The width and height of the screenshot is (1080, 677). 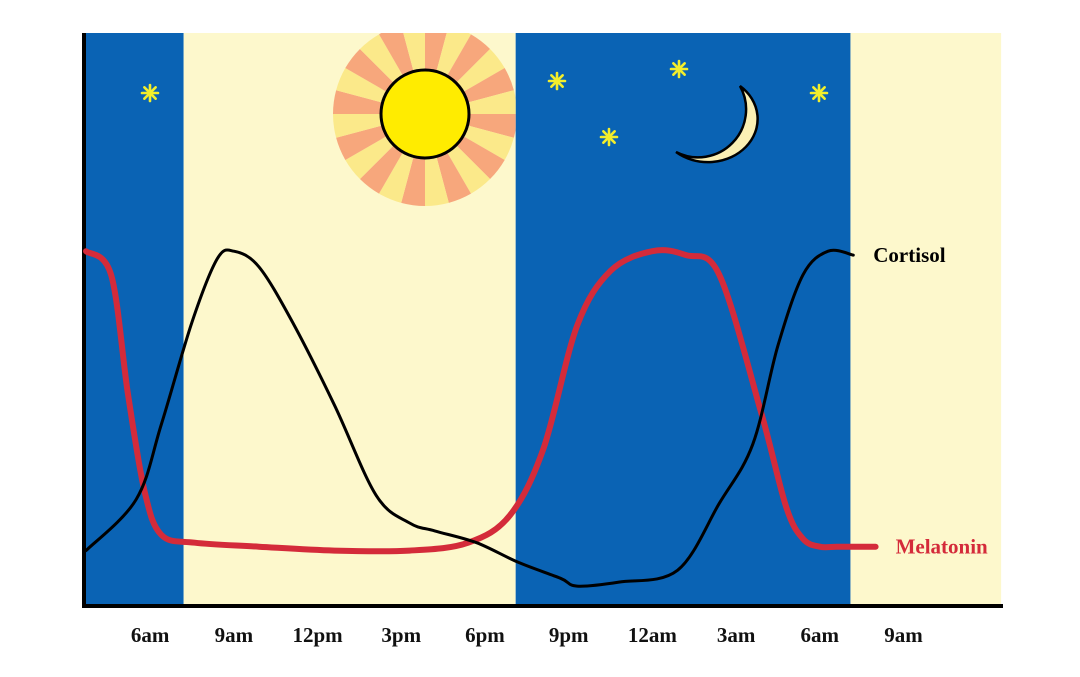 I want to click on cortisol-label: Cortisol, so click(x=909, y=255).